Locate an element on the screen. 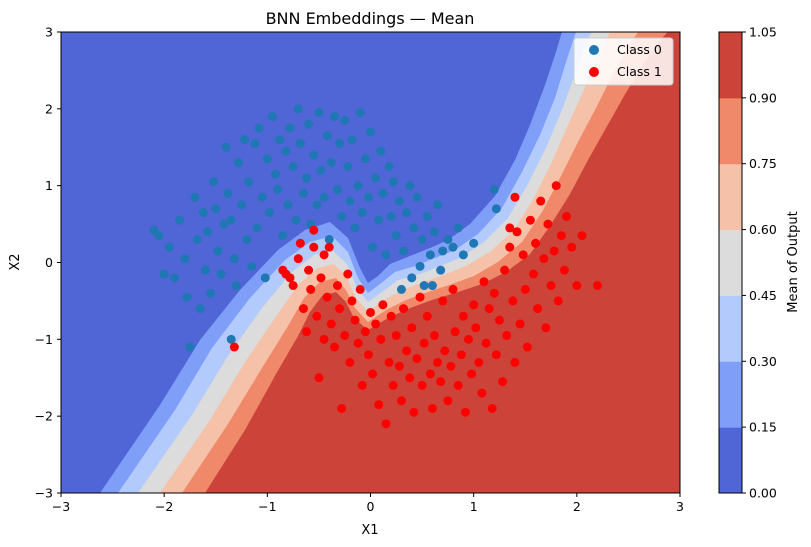  x-tick-label: 1 is located at coordinates (474, 506).